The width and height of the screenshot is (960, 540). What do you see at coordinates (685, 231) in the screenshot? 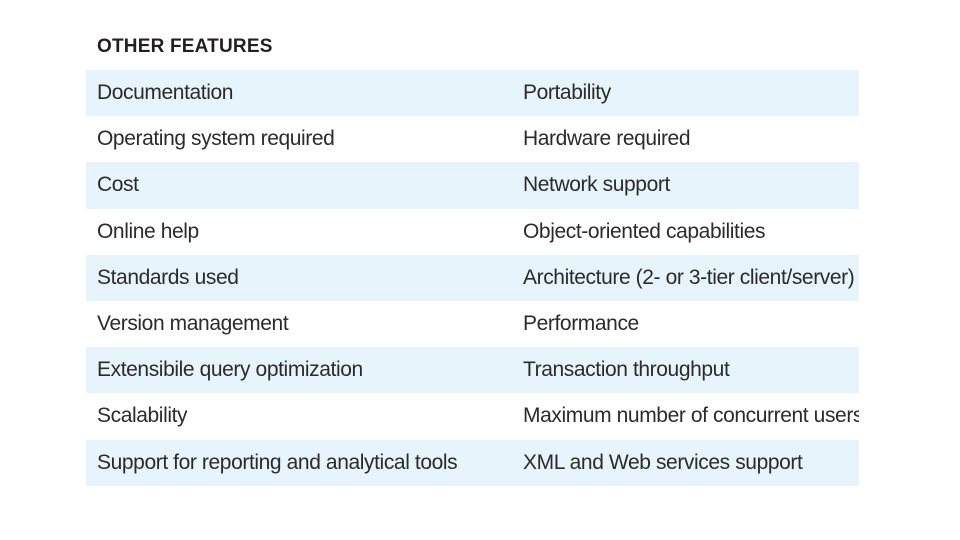
I see `feature-cell-right: Object-oriented capabilities` at bounding box center [685, 231].